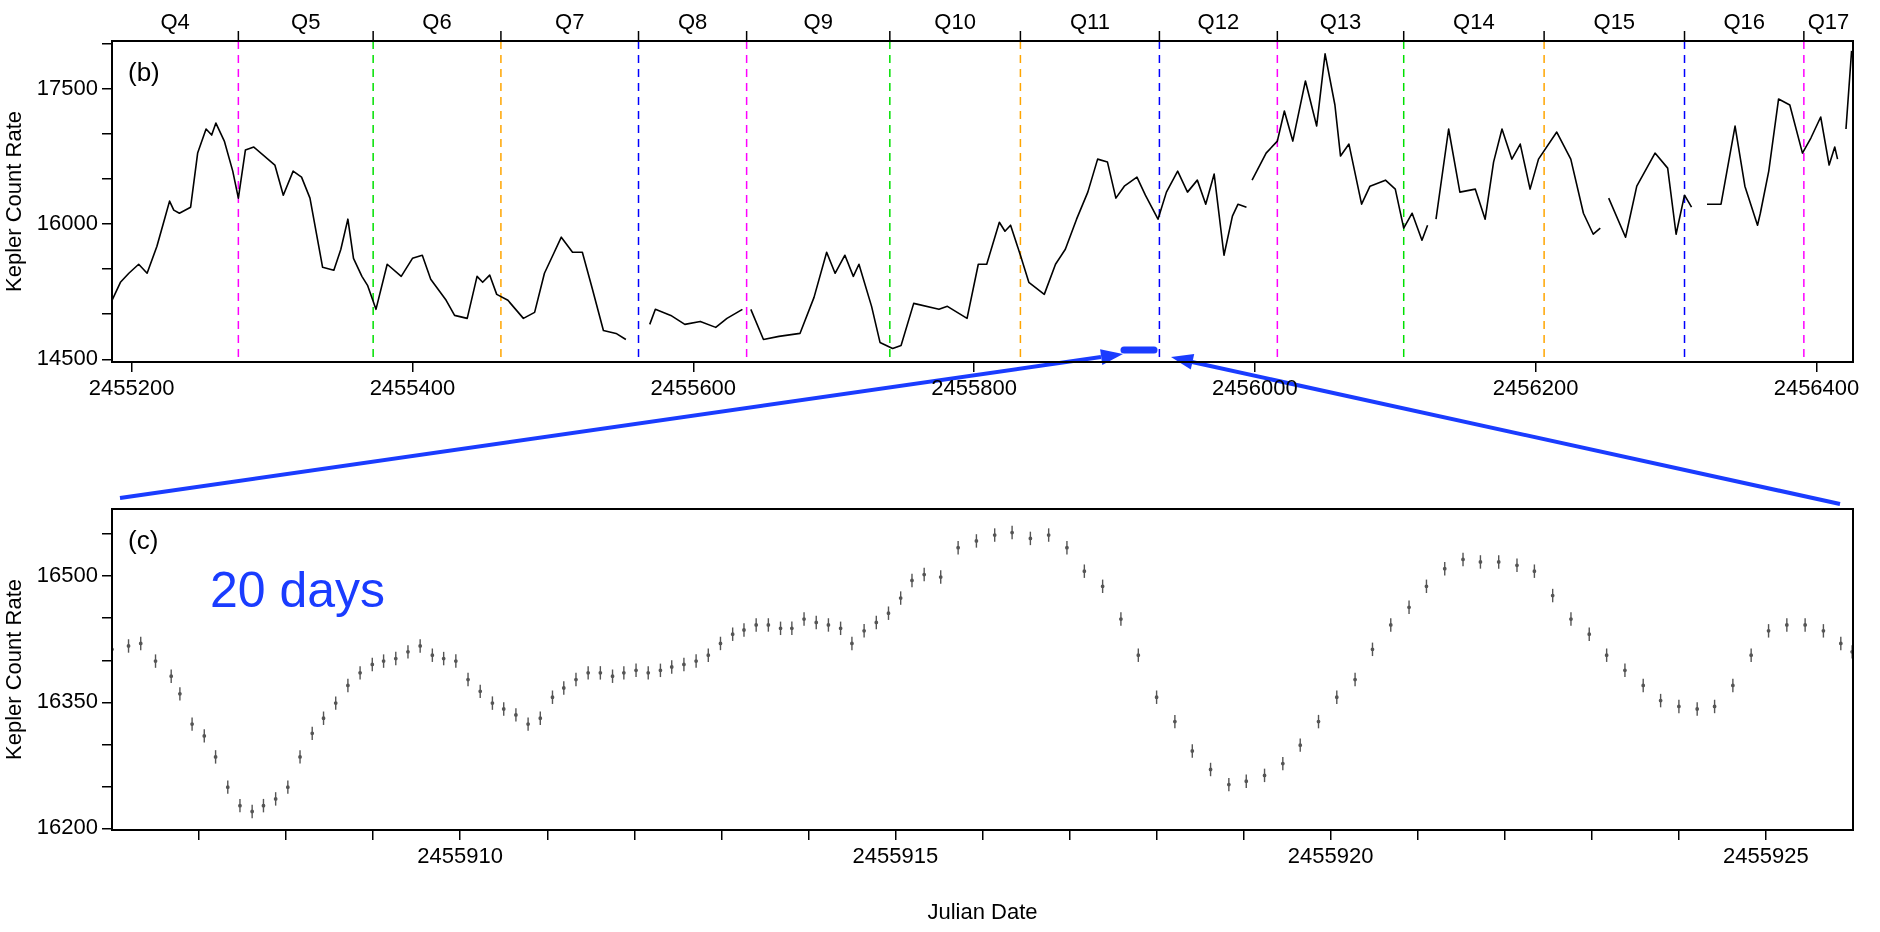 Image resolution: width=1880 pixels, height=932 pixels. What do you see at coordinates (67, 575) in the screenshot?
I see `y-tick-label: 16500` at bounding box center [67, 575].